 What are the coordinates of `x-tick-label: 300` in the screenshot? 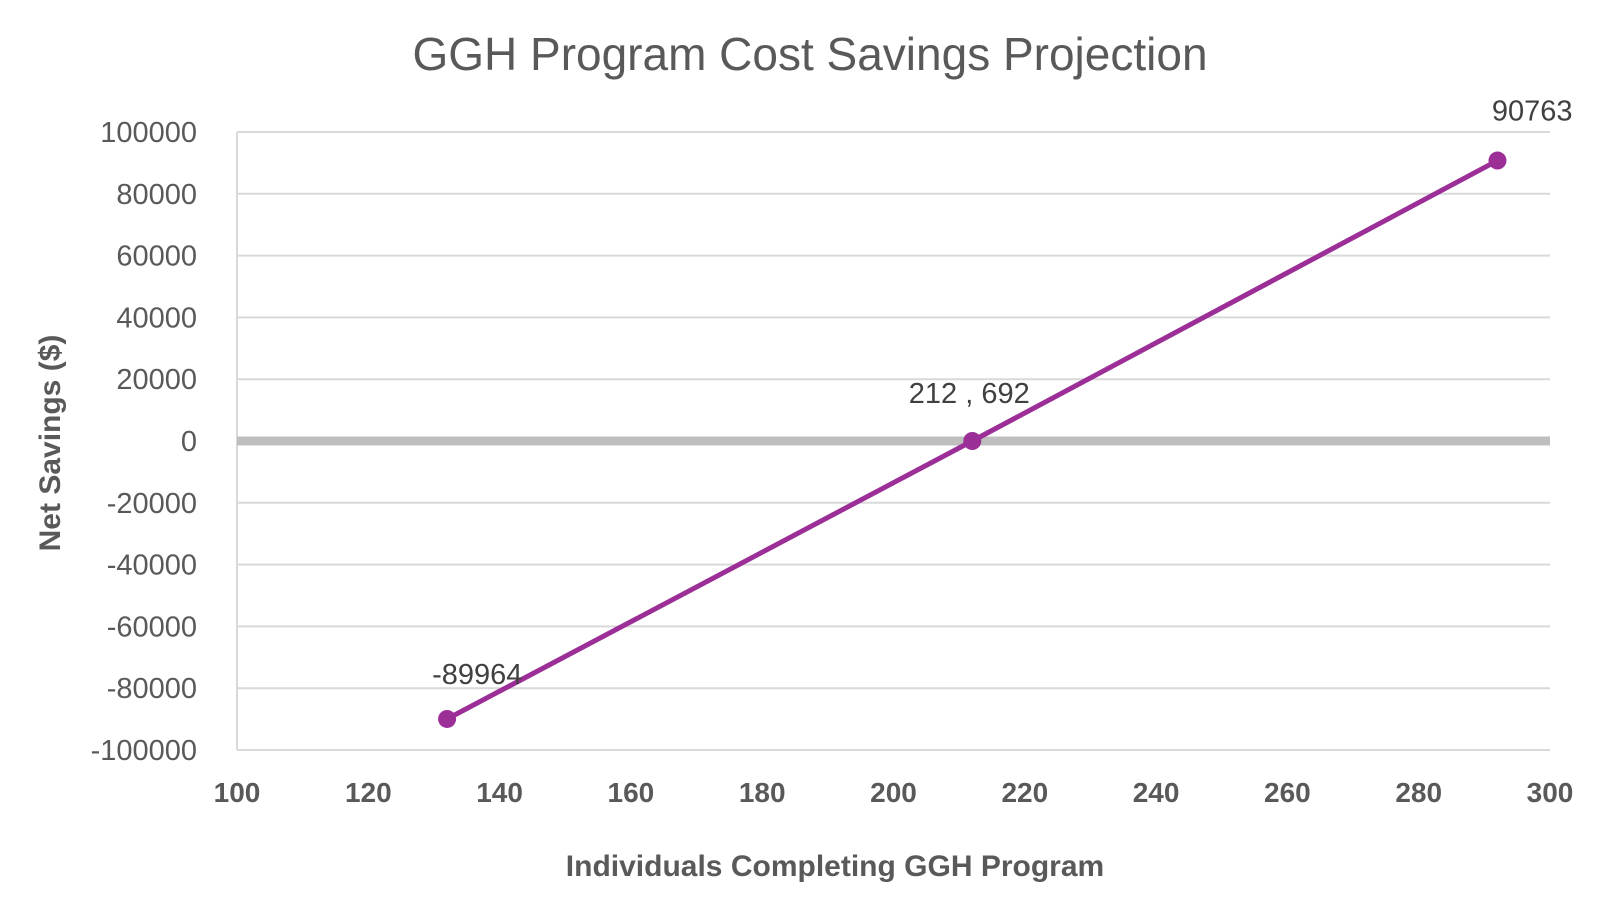 It's located at (1550, 792).